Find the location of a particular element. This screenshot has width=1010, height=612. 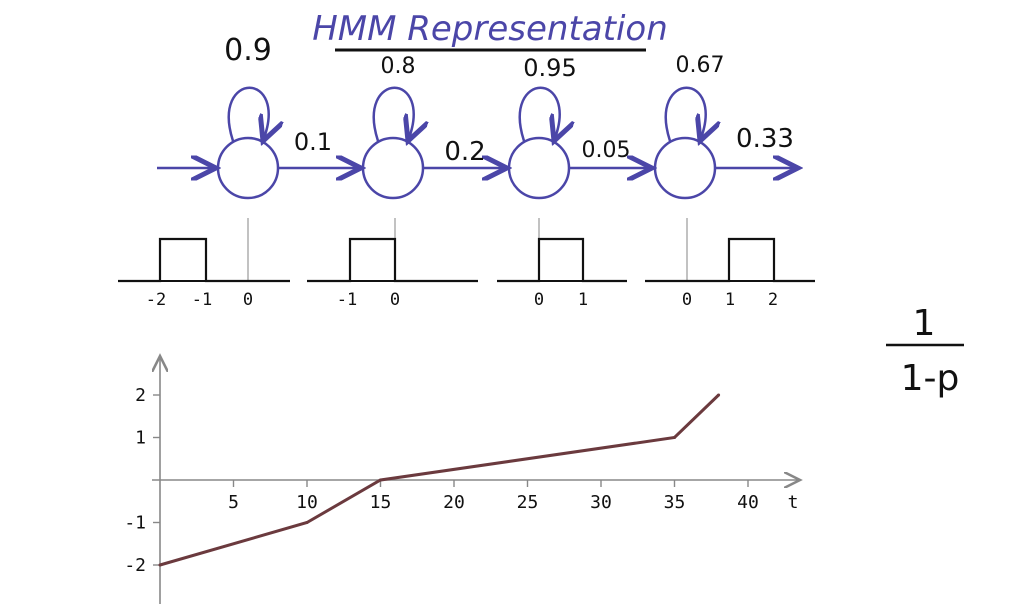

hmm-state-3: 0.95 is located at coordinates (542, 127).